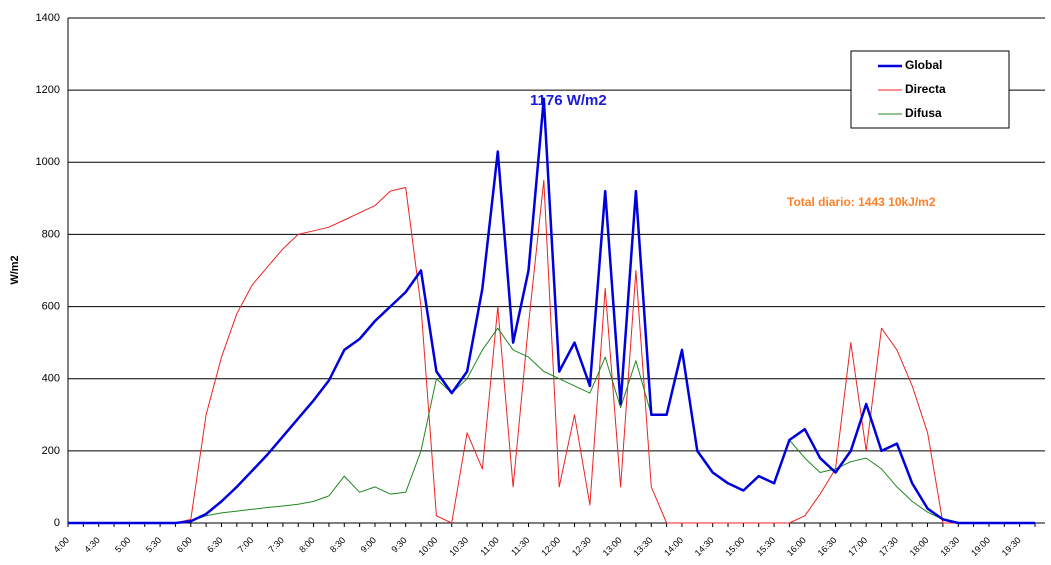  What do you see at coordinates (581, 546) in the screenshot?
I see `x-tick-label: 12:30` at bounding box center [581, 546].